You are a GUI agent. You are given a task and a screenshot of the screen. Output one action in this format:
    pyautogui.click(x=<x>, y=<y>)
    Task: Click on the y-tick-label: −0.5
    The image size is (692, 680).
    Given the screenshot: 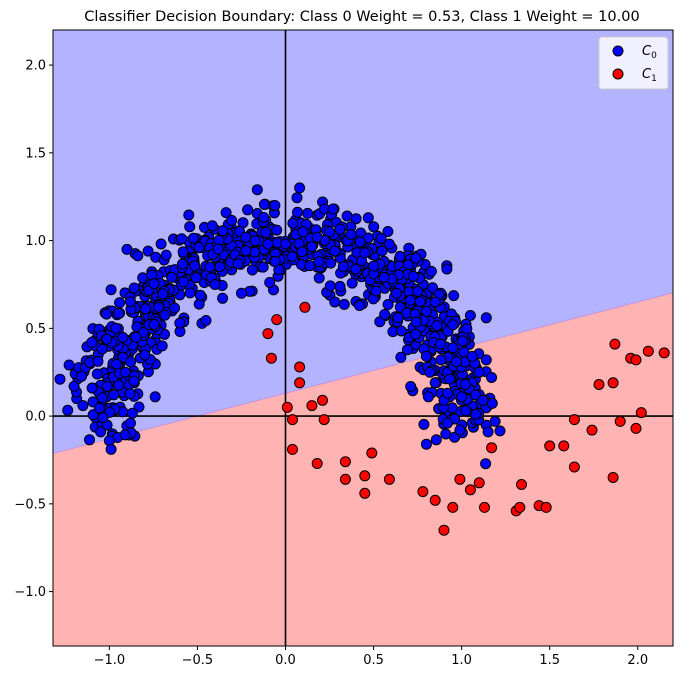 What is the action you would take?
    pyautogui.click(x=30, y=504)
    